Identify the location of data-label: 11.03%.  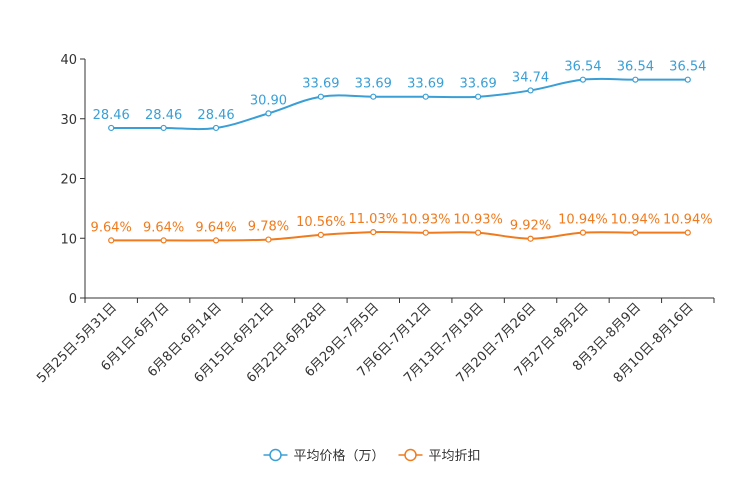
(374, 219).